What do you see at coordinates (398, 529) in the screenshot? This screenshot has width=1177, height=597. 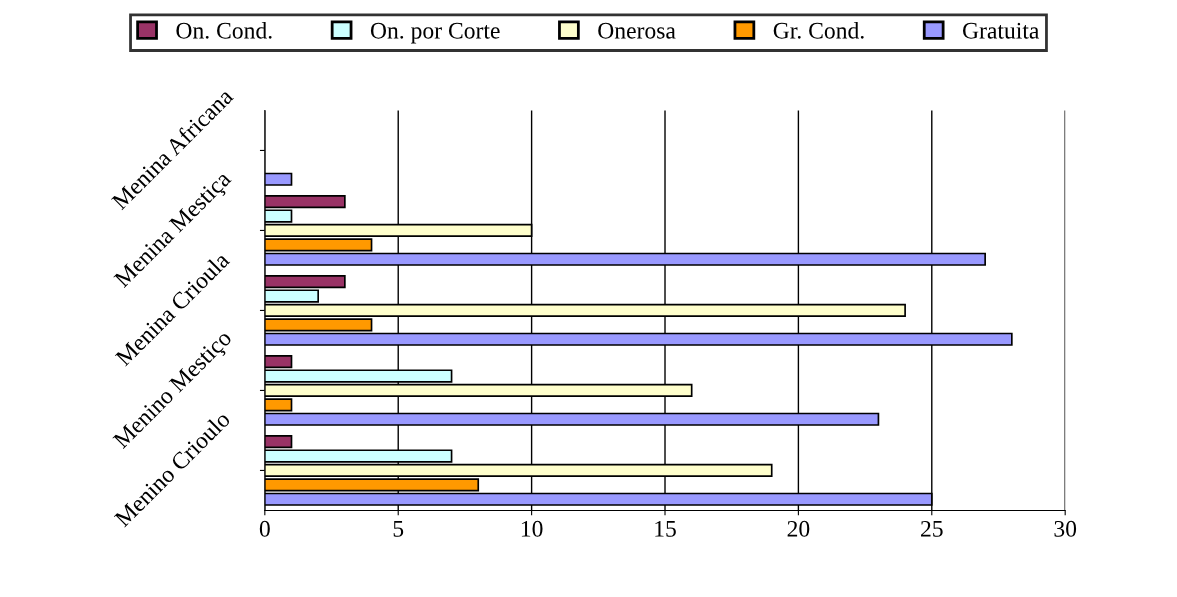 I see `x-tick-label: 5` at bounding box center [398, 529].